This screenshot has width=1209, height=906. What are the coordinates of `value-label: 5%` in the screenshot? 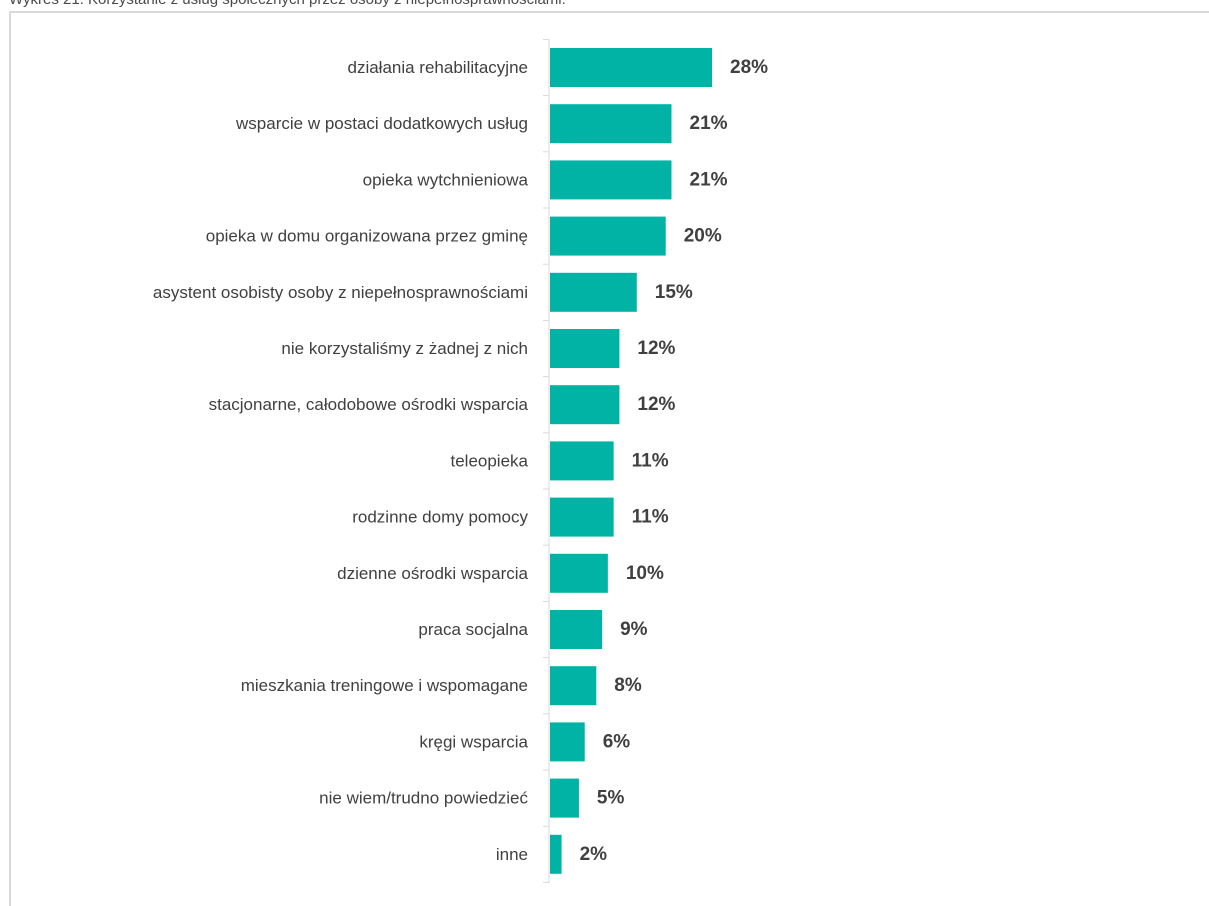 It's located at (611, 798).